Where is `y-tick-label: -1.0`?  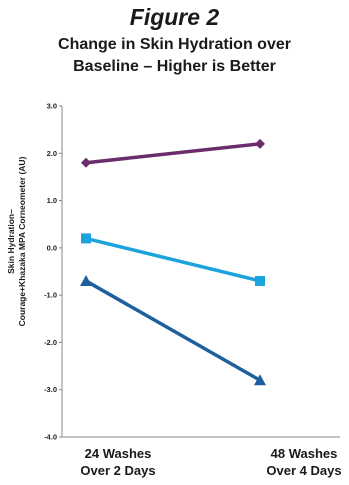 y-tick-label: -1.0 is located at coordinates (50, 295).